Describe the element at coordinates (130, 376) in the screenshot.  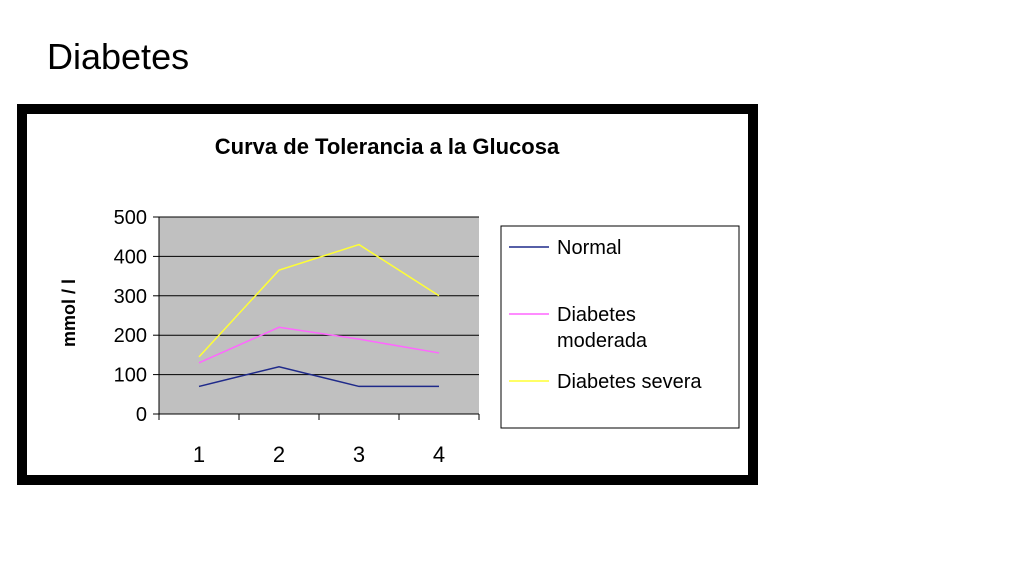
I see `y-tick-label: 100` at that location.